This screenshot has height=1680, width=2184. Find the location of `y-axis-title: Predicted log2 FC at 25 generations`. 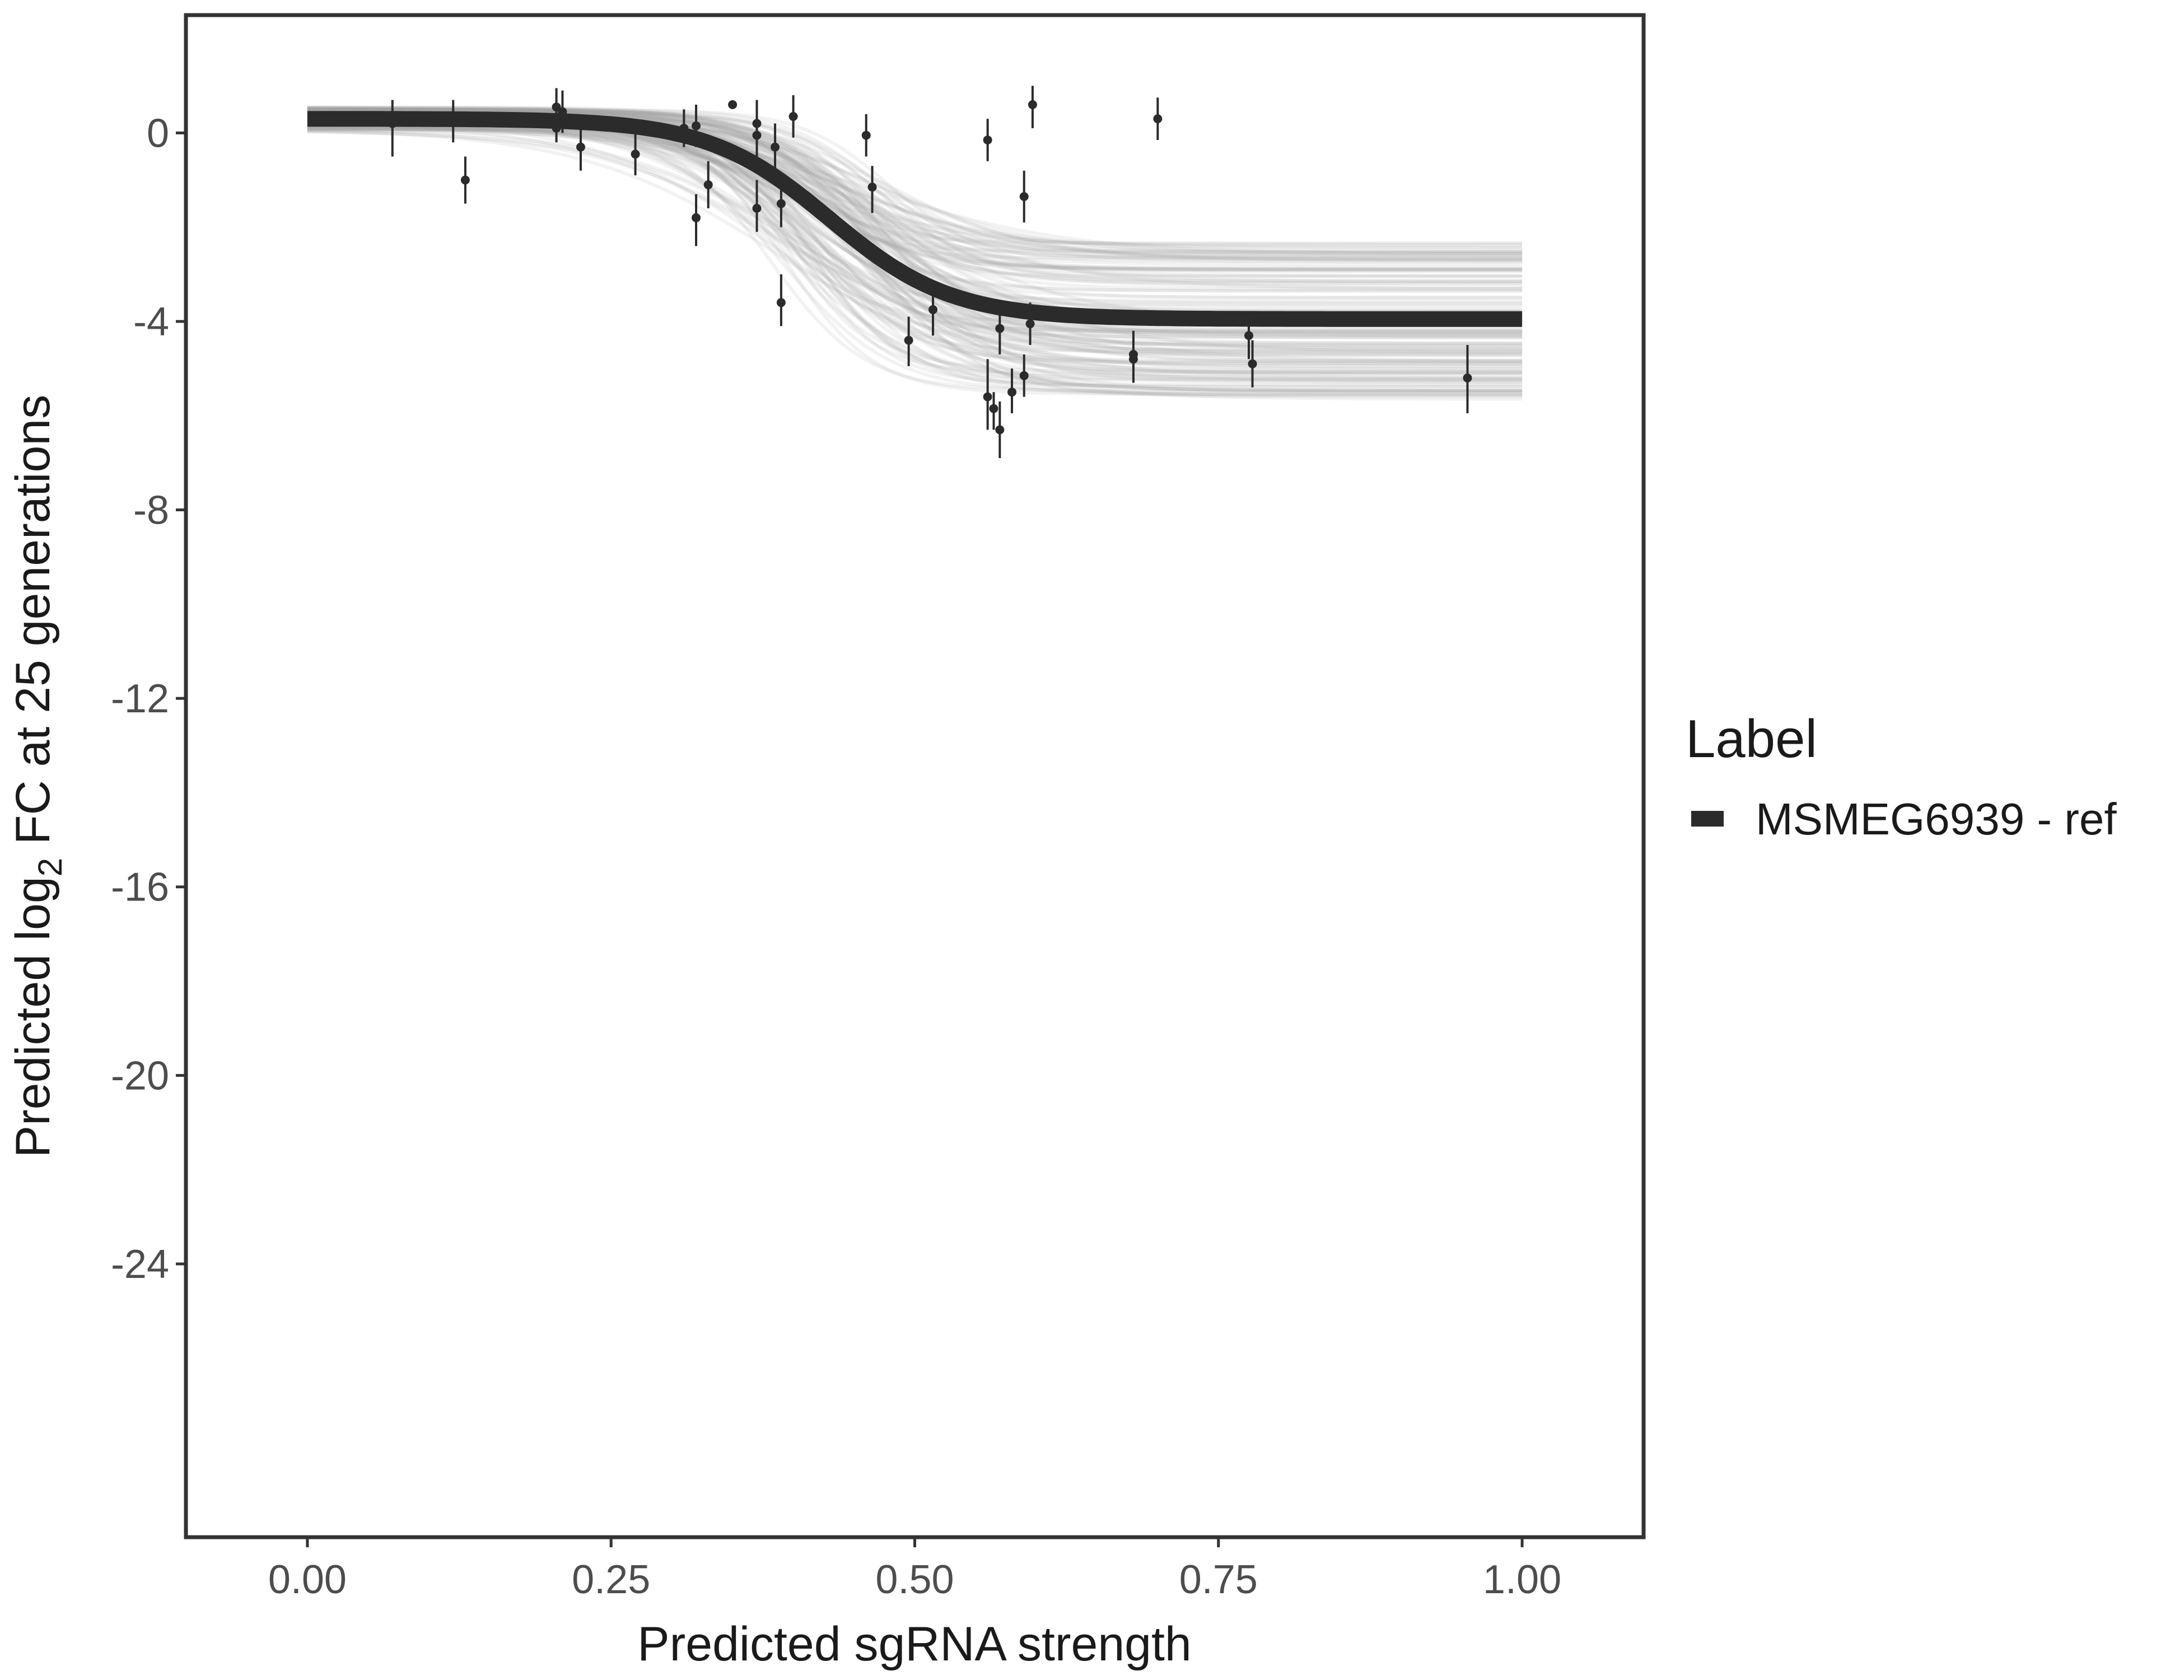

y-axis-title: Predicted log2 FC at 25 generations is located at coordinates (38, 777).